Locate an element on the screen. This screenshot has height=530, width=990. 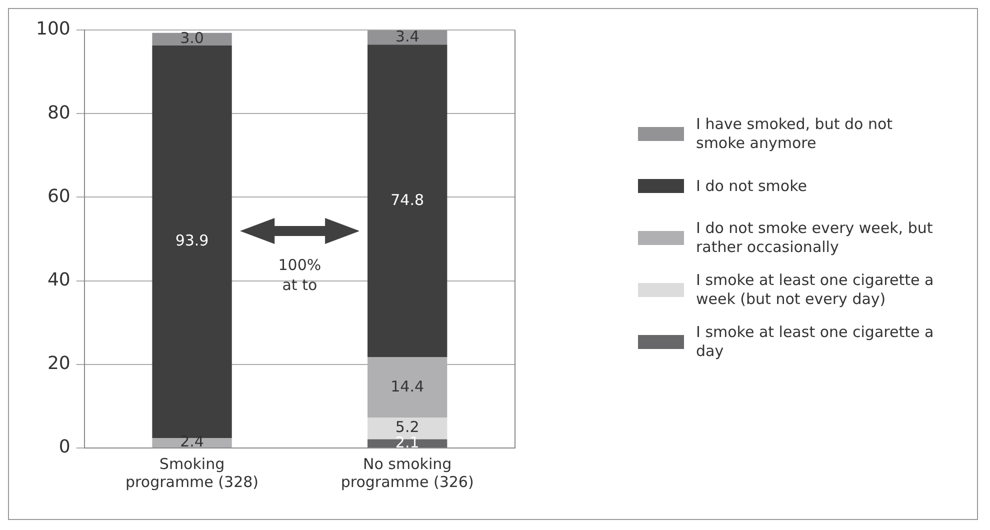
data-label: 14.4 is located at coordinates (407, 386).